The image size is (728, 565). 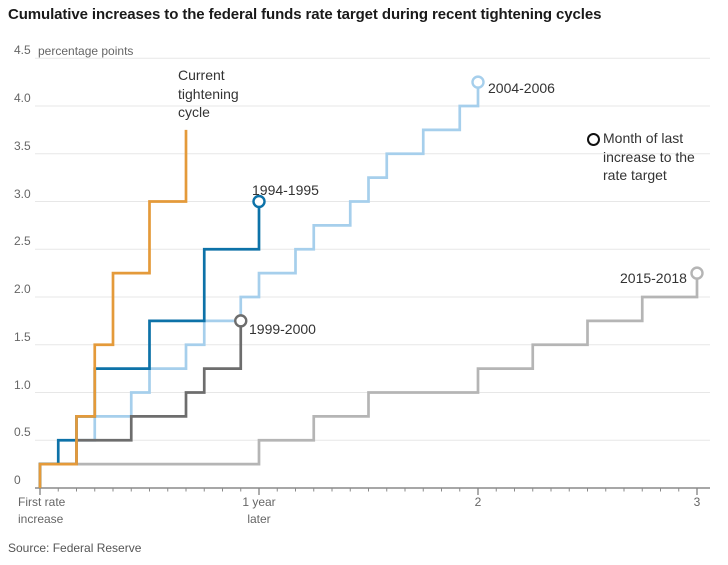 What do you see at coordinates (259, 201) in the screenshot?
I see `last-increase-marker-1994-1995` at bounding box center [259, 201].